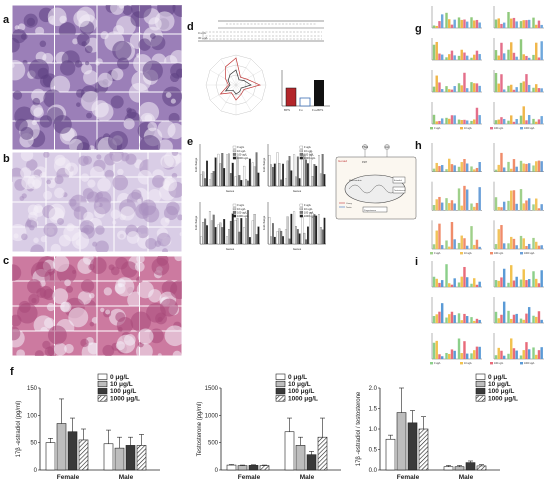 The image size is (550, 489). What do you see at coordinates (480, 384) in the screenshot?
I see `panel-f-legend-swatch` at bounding box center [480, 384].